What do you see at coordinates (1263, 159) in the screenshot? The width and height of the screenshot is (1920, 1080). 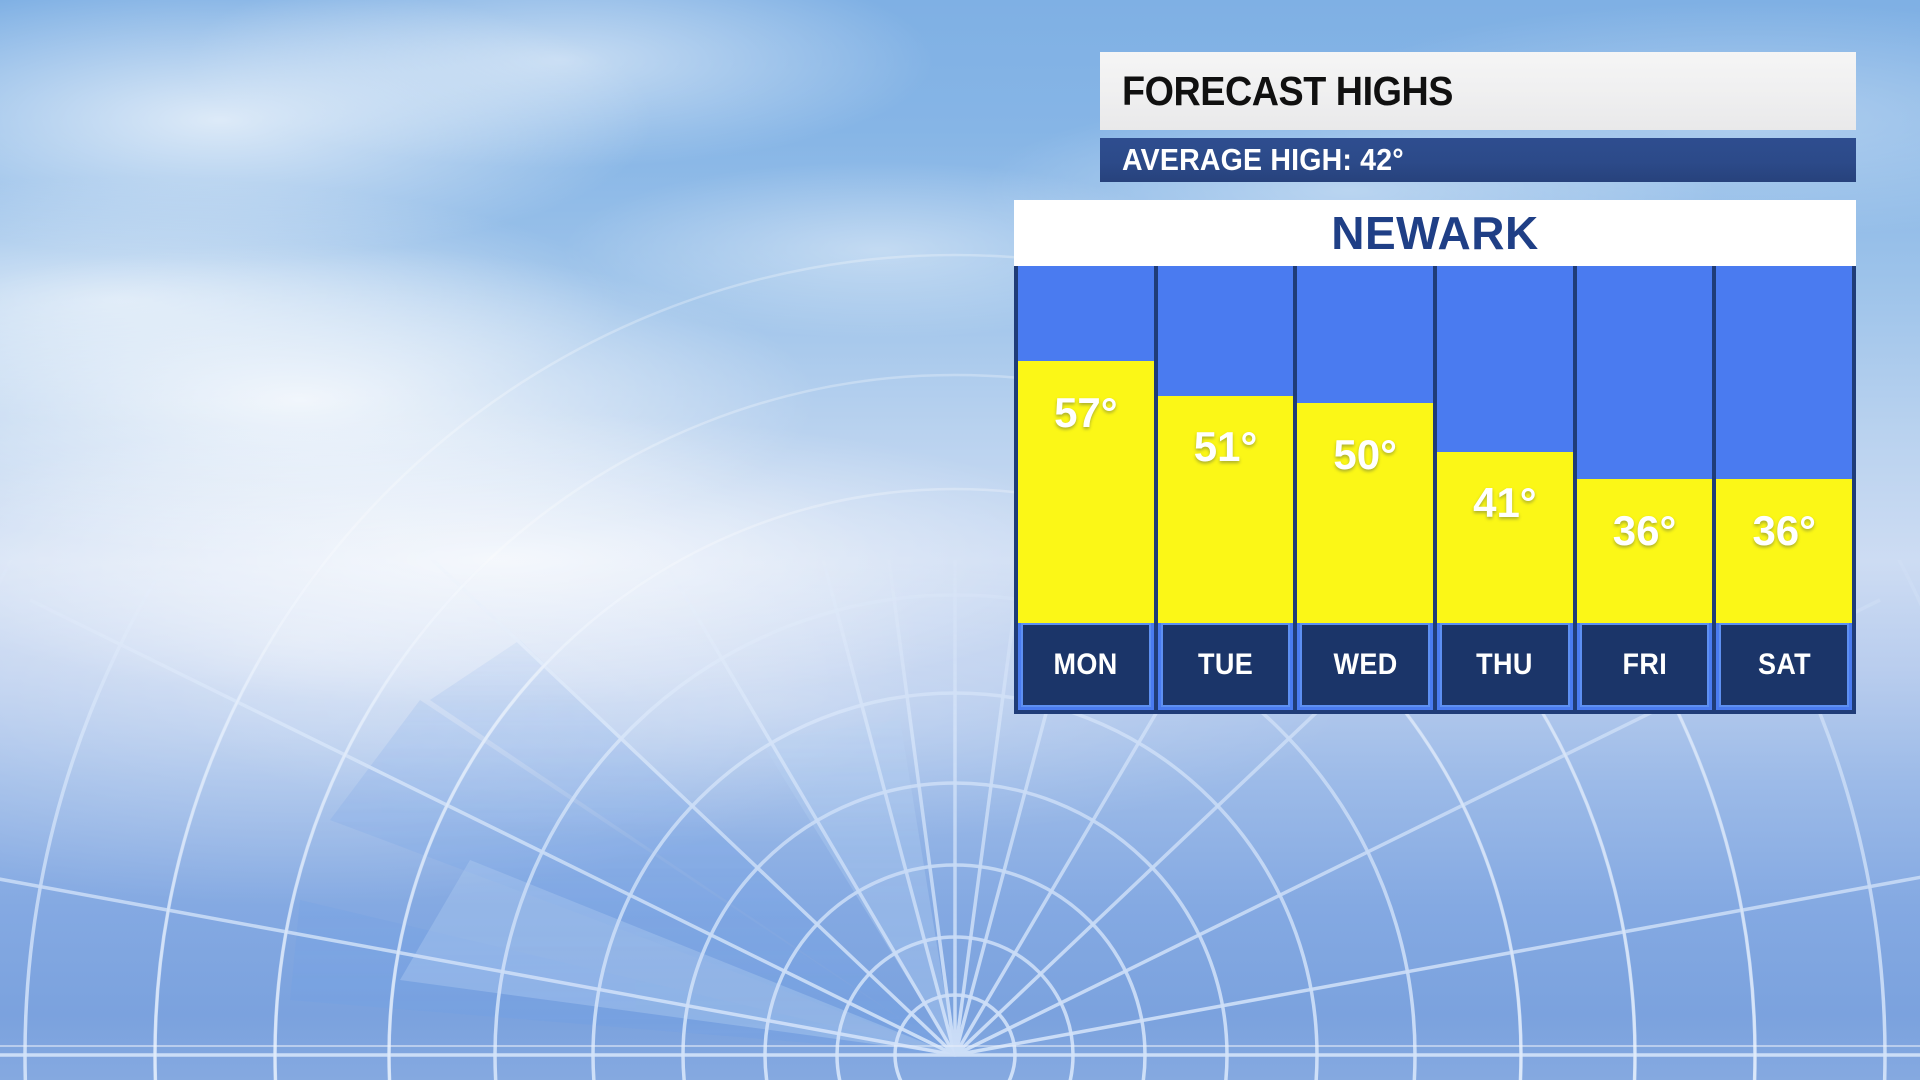 I see `average-high-text: AVERAGE HIGH: 42°` at bounding box center [1263, 159].